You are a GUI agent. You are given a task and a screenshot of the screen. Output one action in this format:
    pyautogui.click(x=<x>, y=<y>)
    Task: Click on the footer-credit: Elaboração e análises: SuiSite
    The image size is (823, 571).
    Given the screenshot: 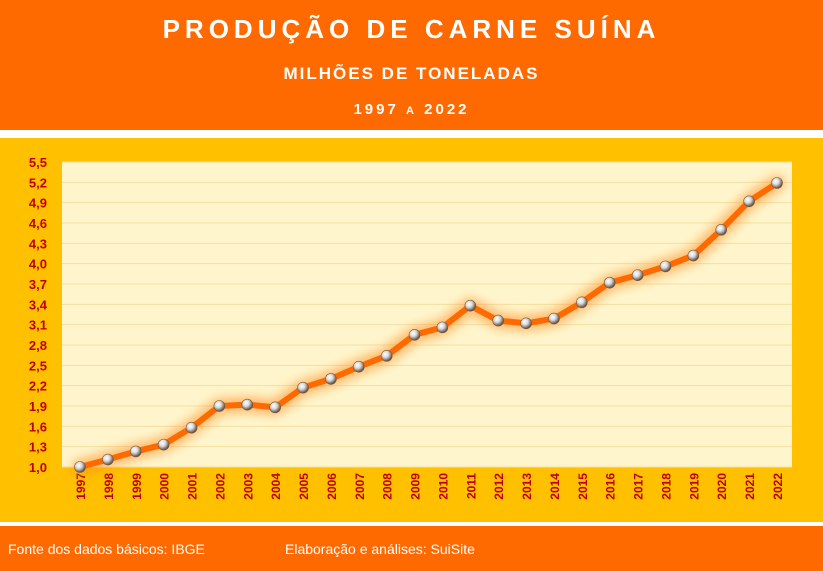 What is the action you would take?
    pyautogui.click(x=380, y=549)
    